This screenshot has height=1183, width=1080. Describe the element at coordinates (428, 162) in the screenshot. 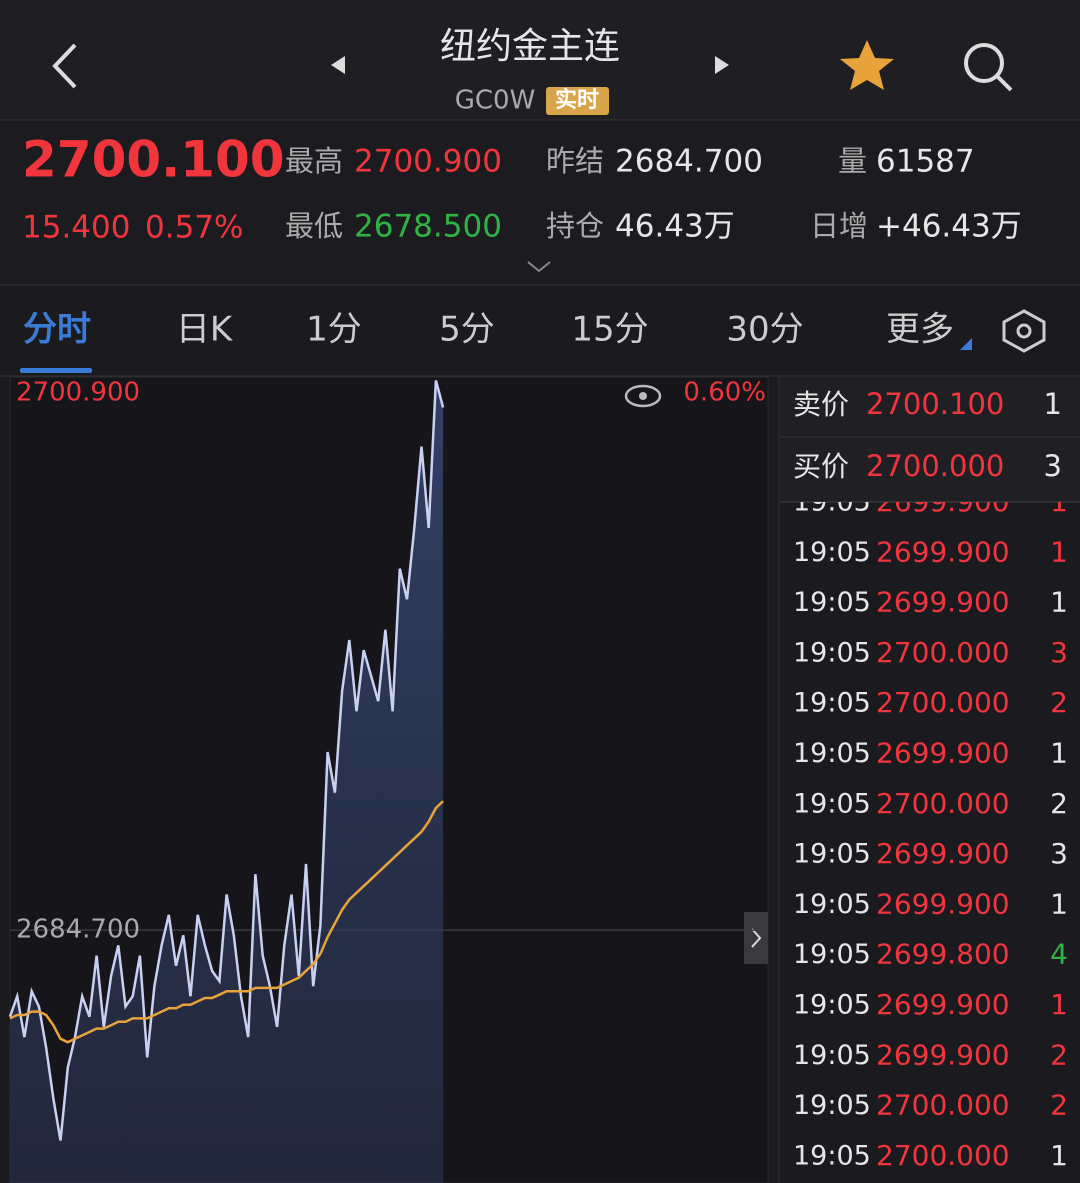

I see `high-value: 2700.900` at that location.